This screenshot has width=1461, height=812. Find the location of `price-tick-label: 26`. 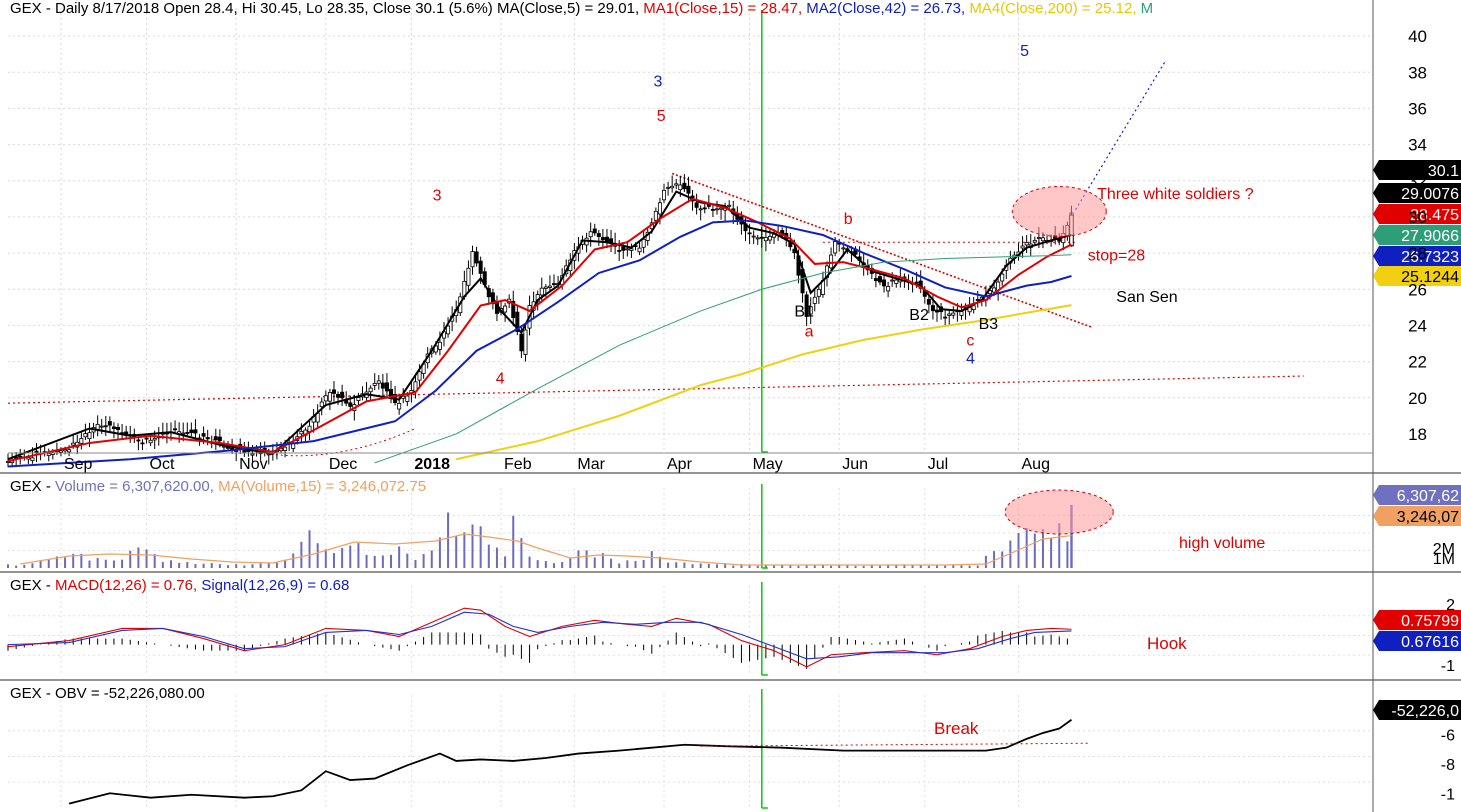

price-tick-label: 26 is located at coordinates (1417, 289).